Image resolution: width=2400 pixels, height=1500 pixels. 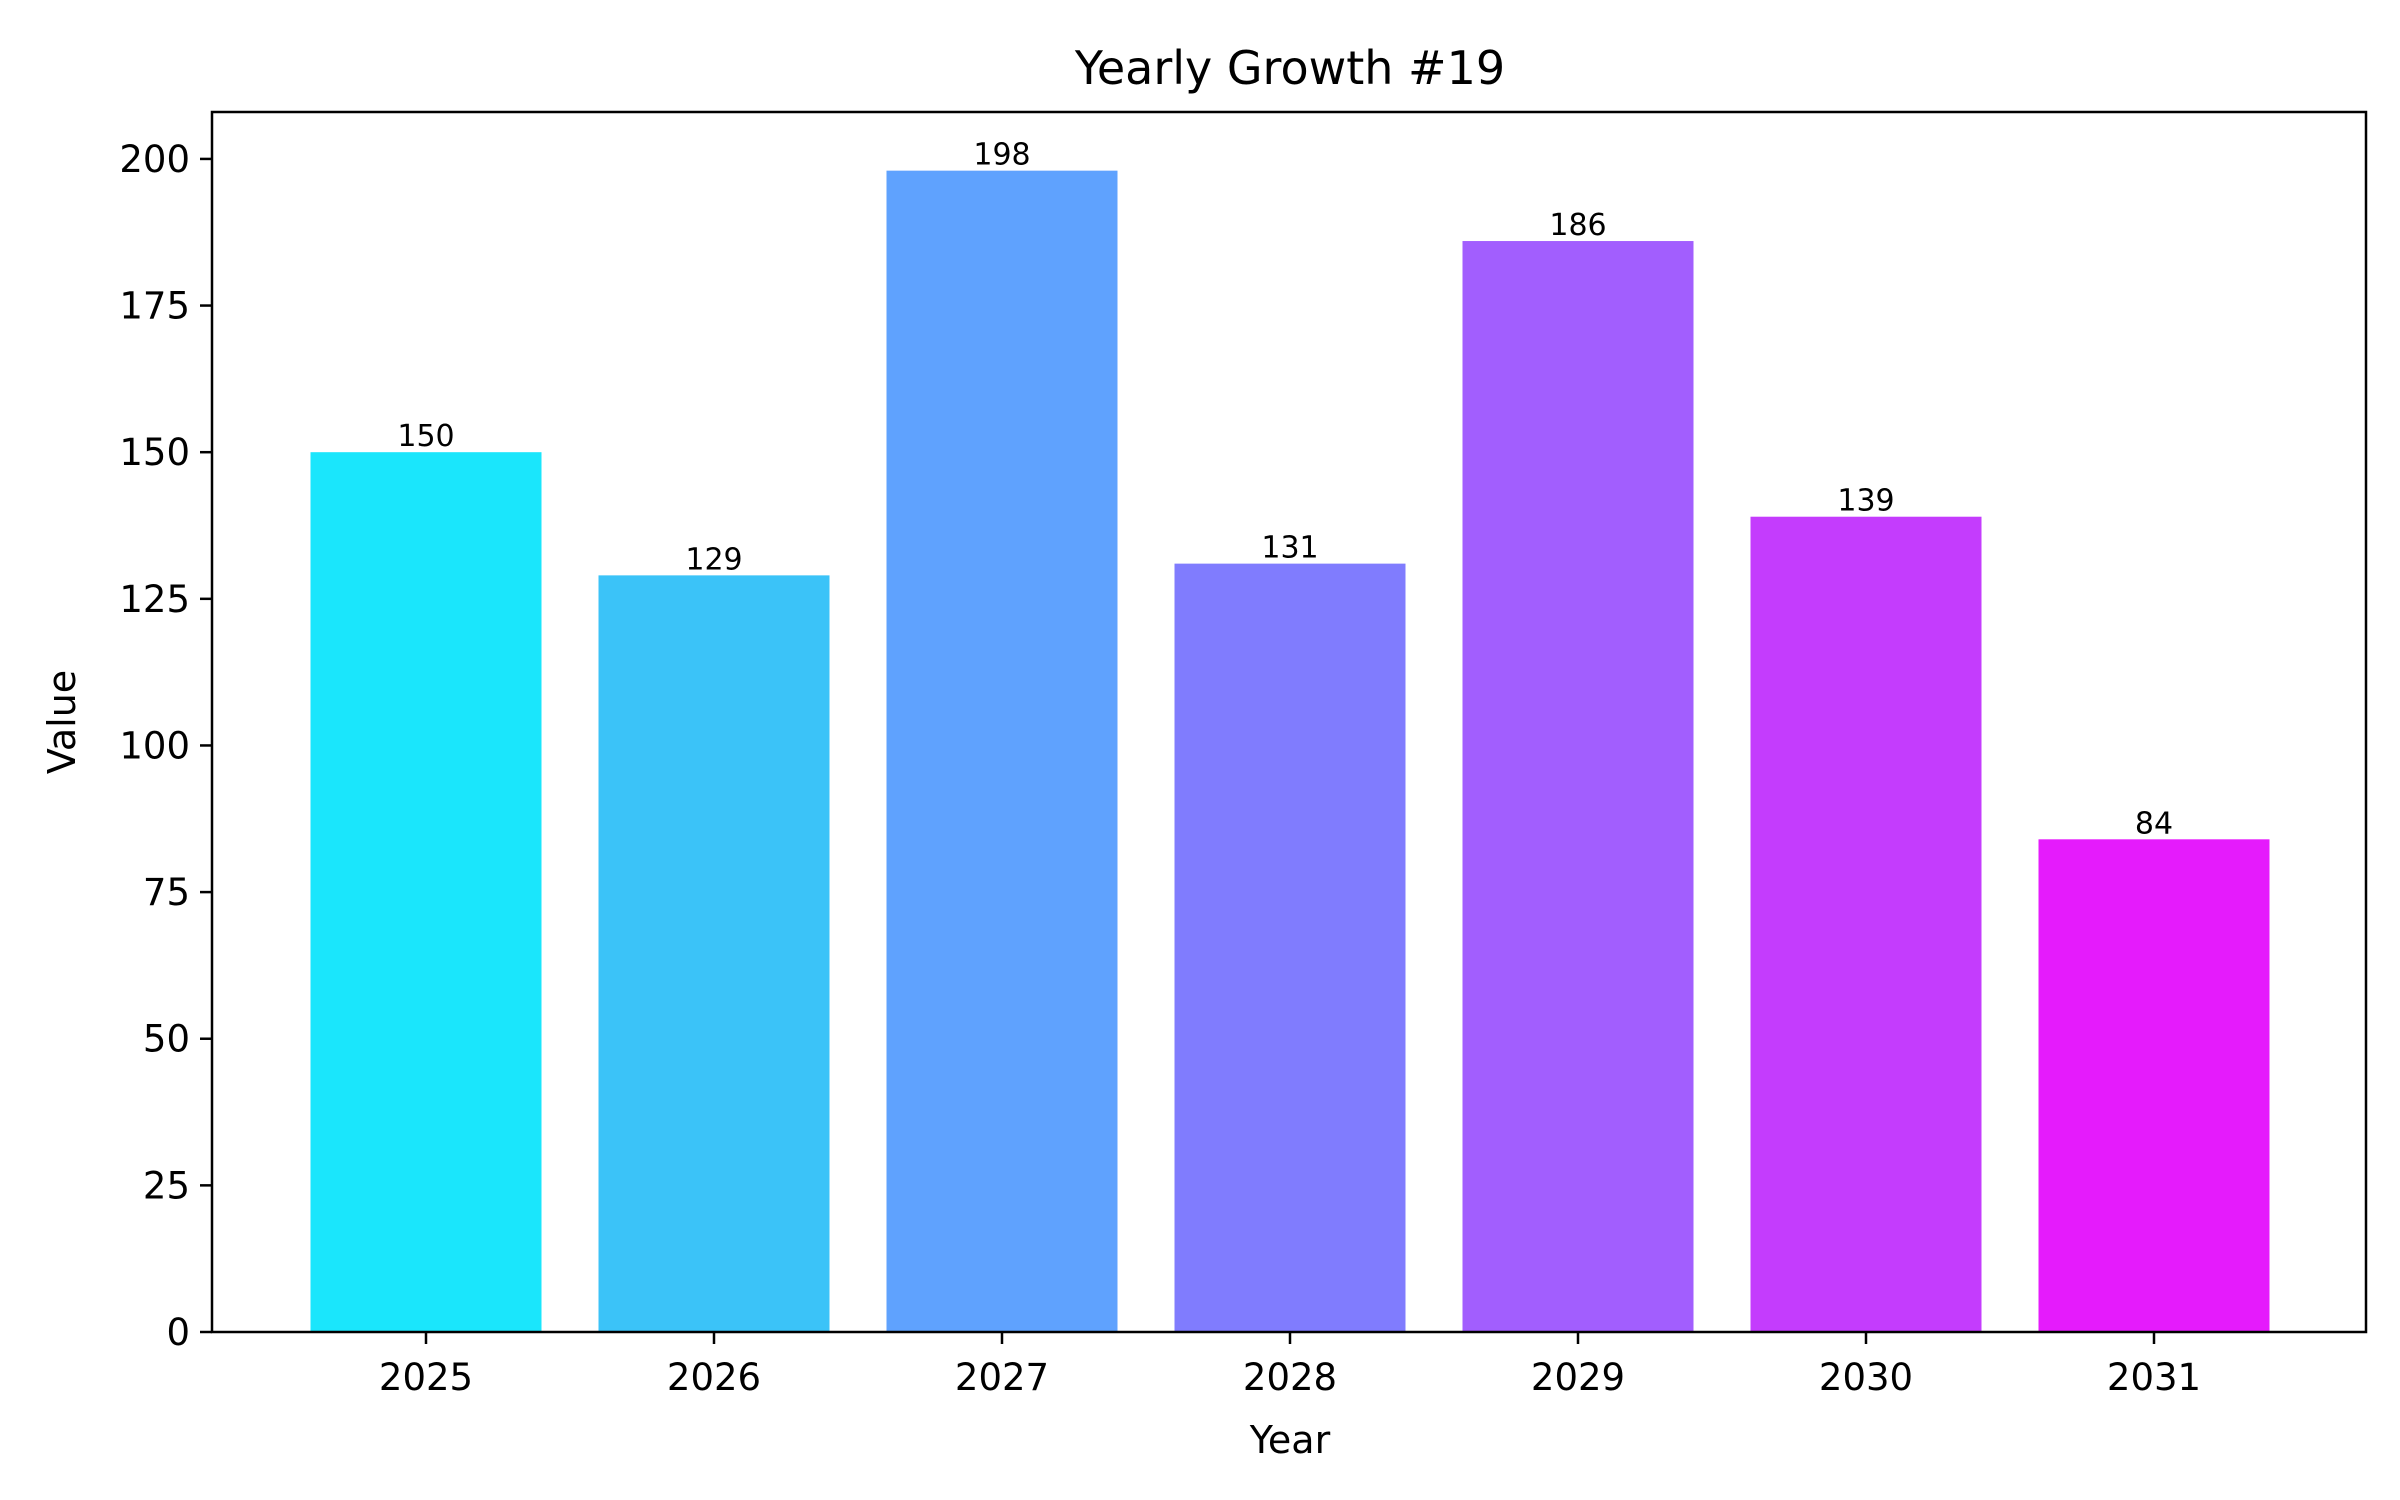 What do you see at coordinates (62, 722) in the screenshot?
I see `y-axis-label: Value` at bounding box center [62, 722].